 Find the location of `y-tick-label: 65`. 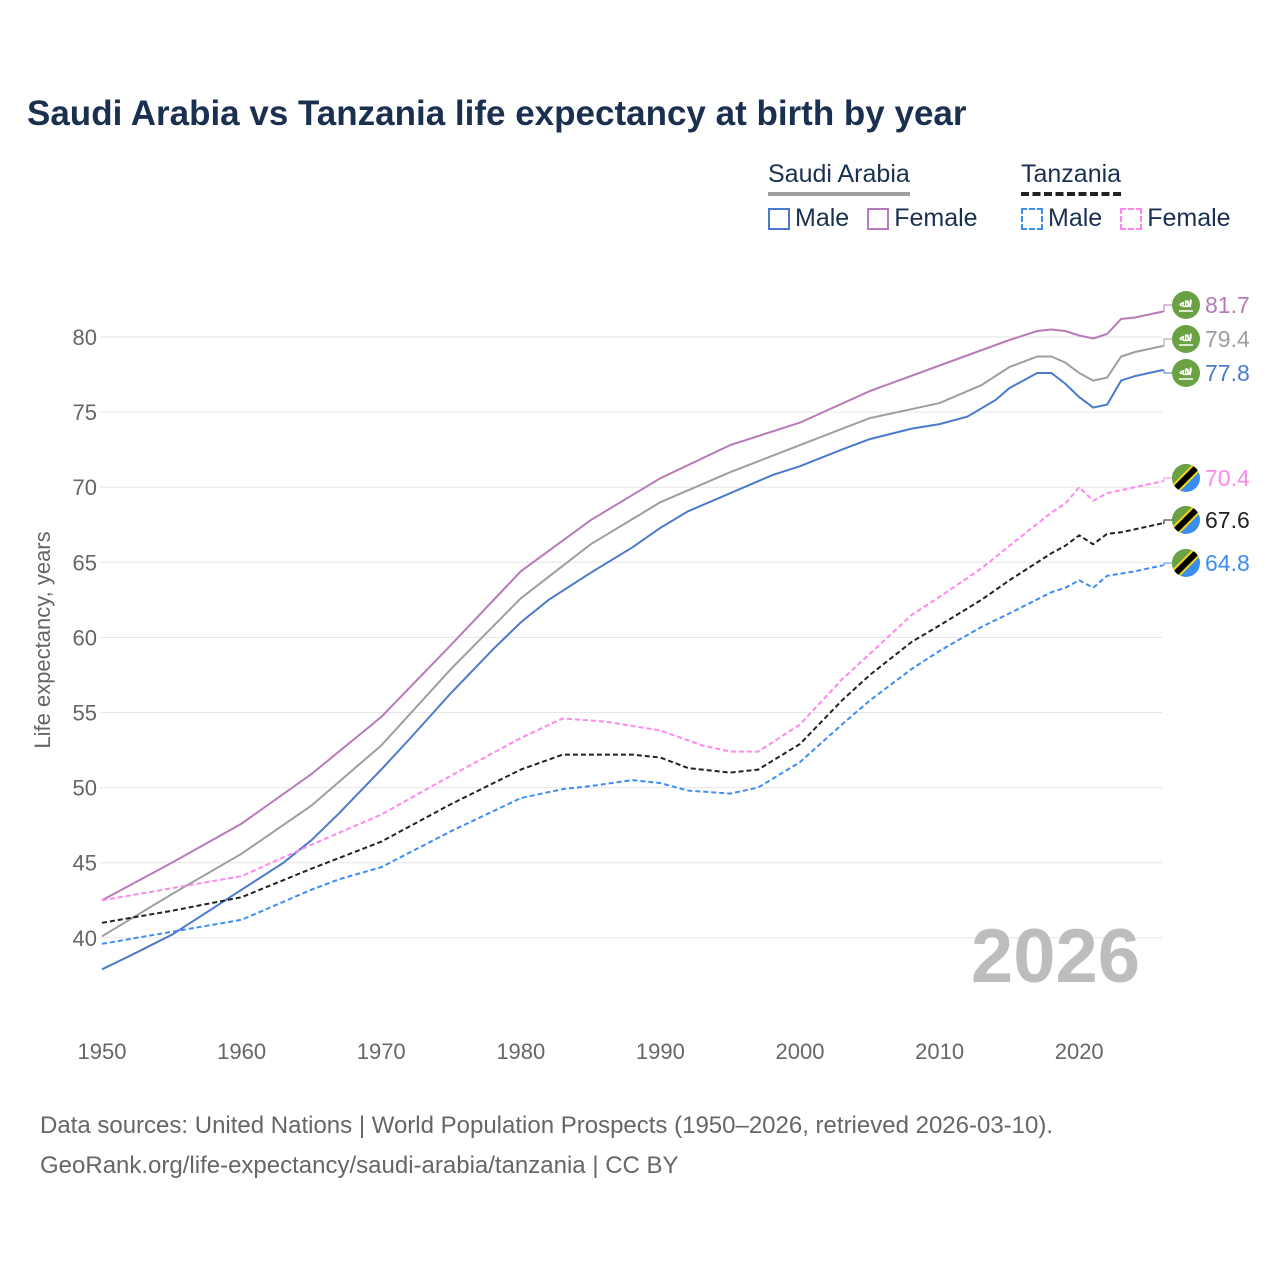

y-tick-label: 65 is located at coordinates (85, 562).